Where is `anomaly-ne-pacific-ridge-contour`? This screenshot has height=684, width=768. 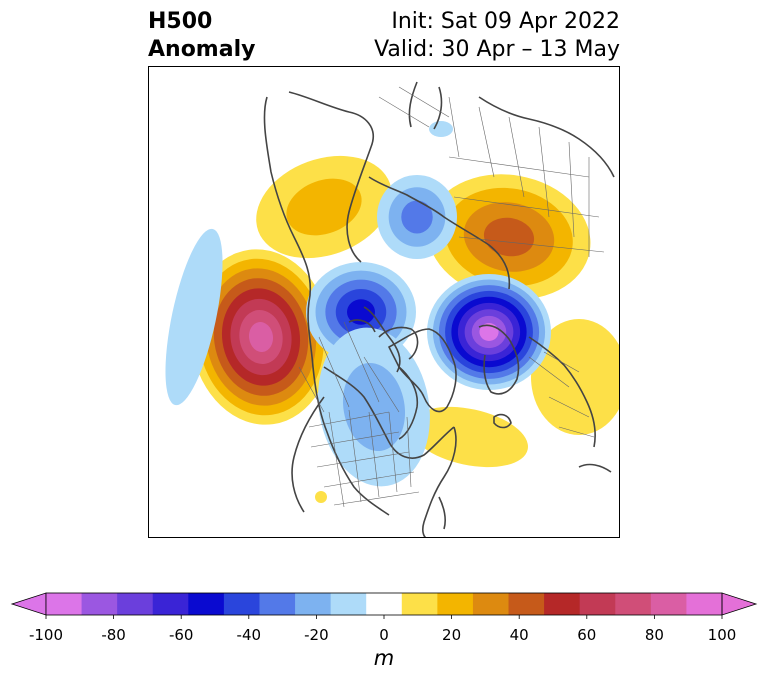 anomaly-ne-pacific-ridge-contour is located at coordinates (261, 337).